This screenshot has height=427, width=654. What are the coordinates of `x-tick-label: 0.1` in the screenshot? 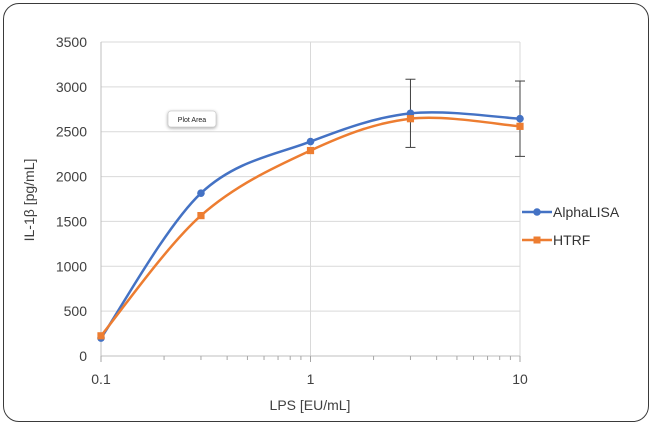 It's located at (101, 379).